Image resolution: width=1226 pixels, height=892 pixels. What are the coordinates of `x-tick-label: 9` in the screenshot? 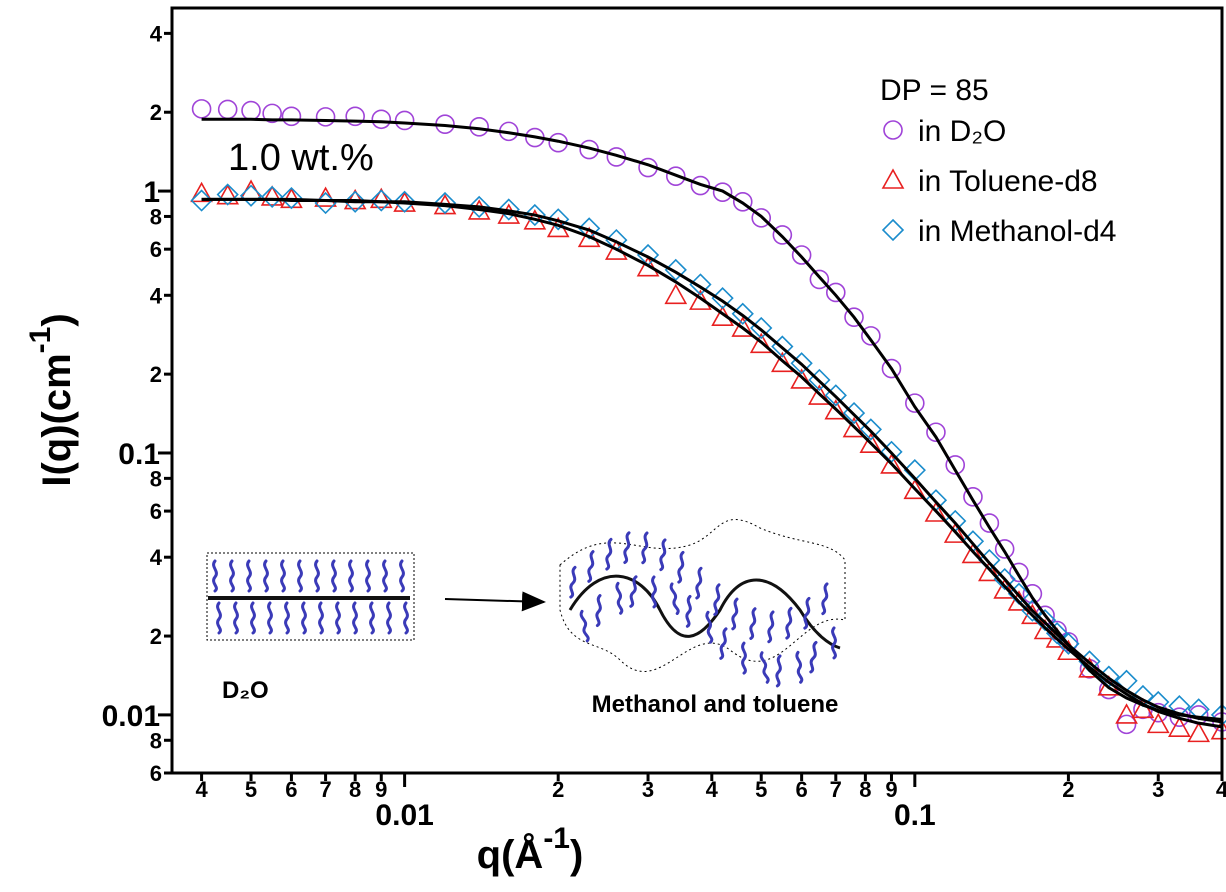 It's located at (381, 789).